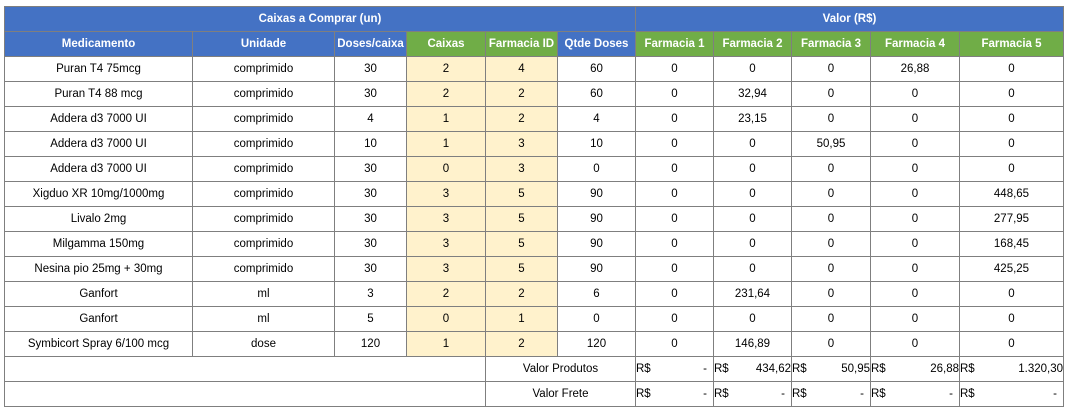  I want to click on valor-frete-row-farmacia-2: R$ -, so click(752, 394).